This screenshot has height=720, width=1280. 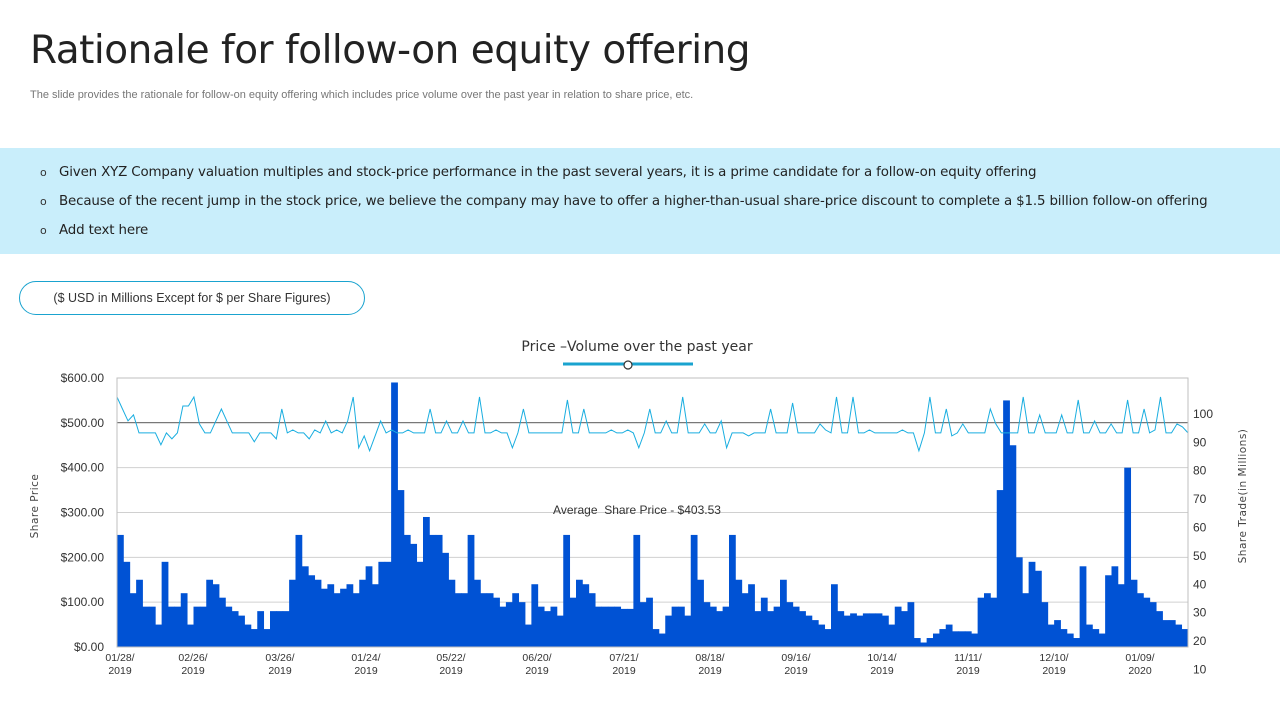 I want to click on title-marker, so click(x=628, y=365).